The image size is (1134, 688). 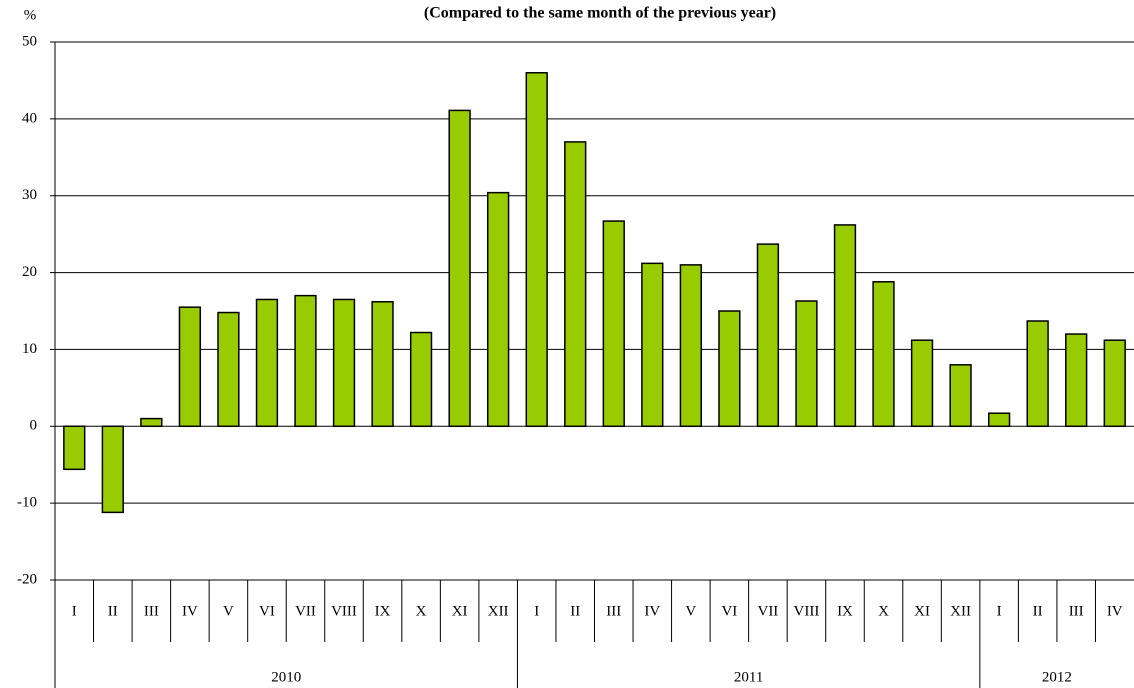 I want to click on x-group-label: 2010, so click(x=286, y=677).